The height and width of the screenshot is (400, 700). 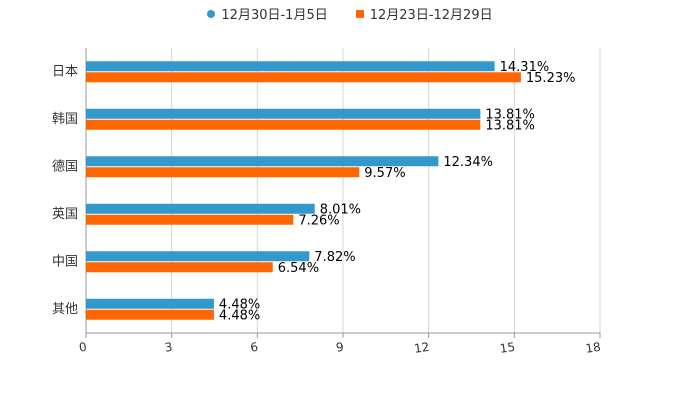 I want to click on x-tick-label: 3, so click(x=169, y=347).